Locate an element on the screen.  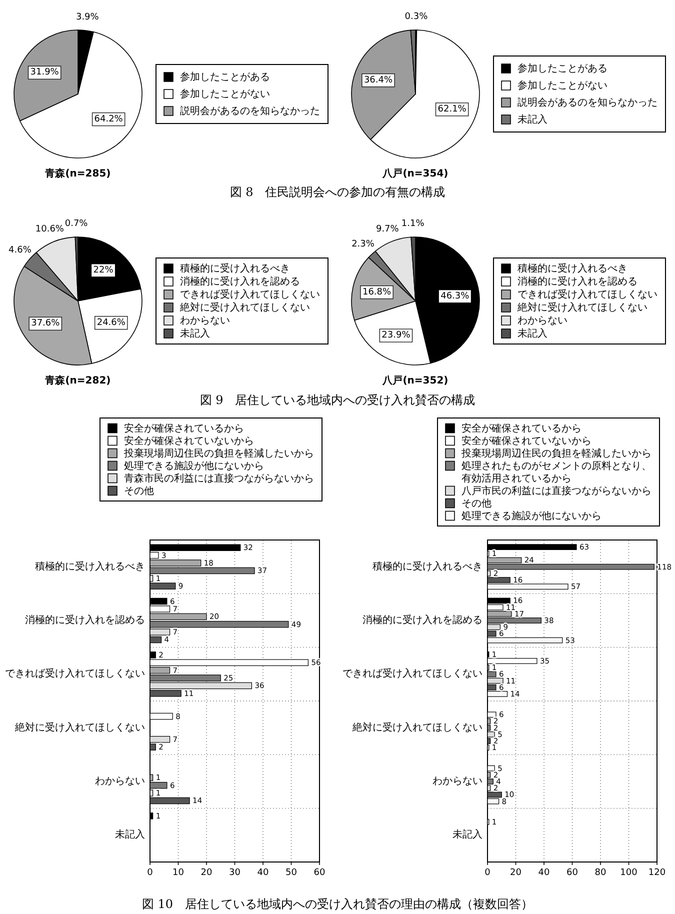
legend-label: 青森市民の利益には直接つながらないから is located at coordinates (219, 478).